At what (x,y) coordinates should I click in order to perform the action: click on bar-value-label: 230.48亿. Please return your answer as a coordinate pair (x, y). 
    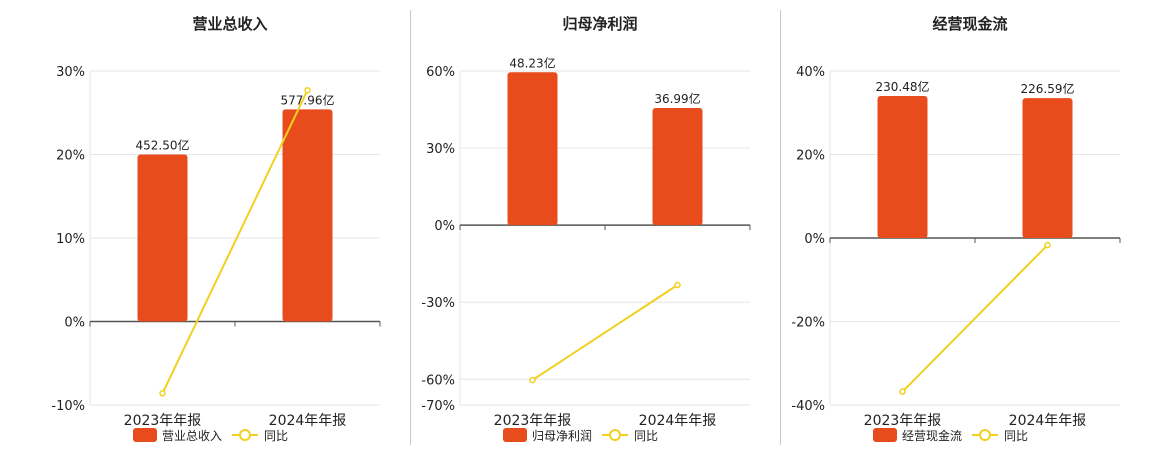
    Looking at the image, I should click on (903, 86).